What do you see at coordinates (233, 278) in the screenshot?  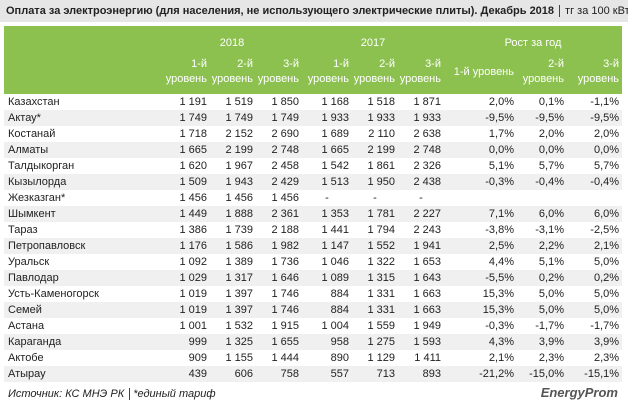 I see `cell: 1 317` at bounding box center [233, 278].